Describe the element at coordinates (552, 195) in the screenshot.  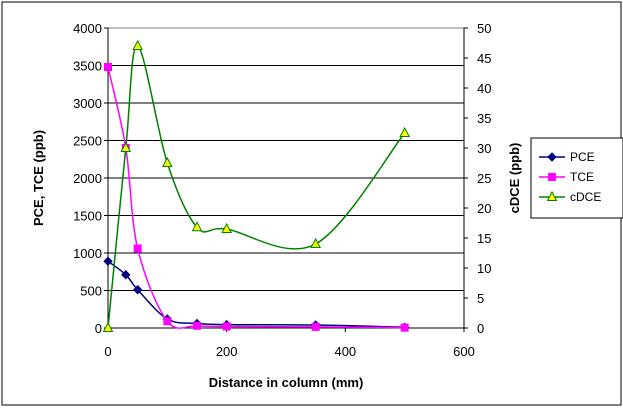
I see `legend-marker-cdce` at that location.